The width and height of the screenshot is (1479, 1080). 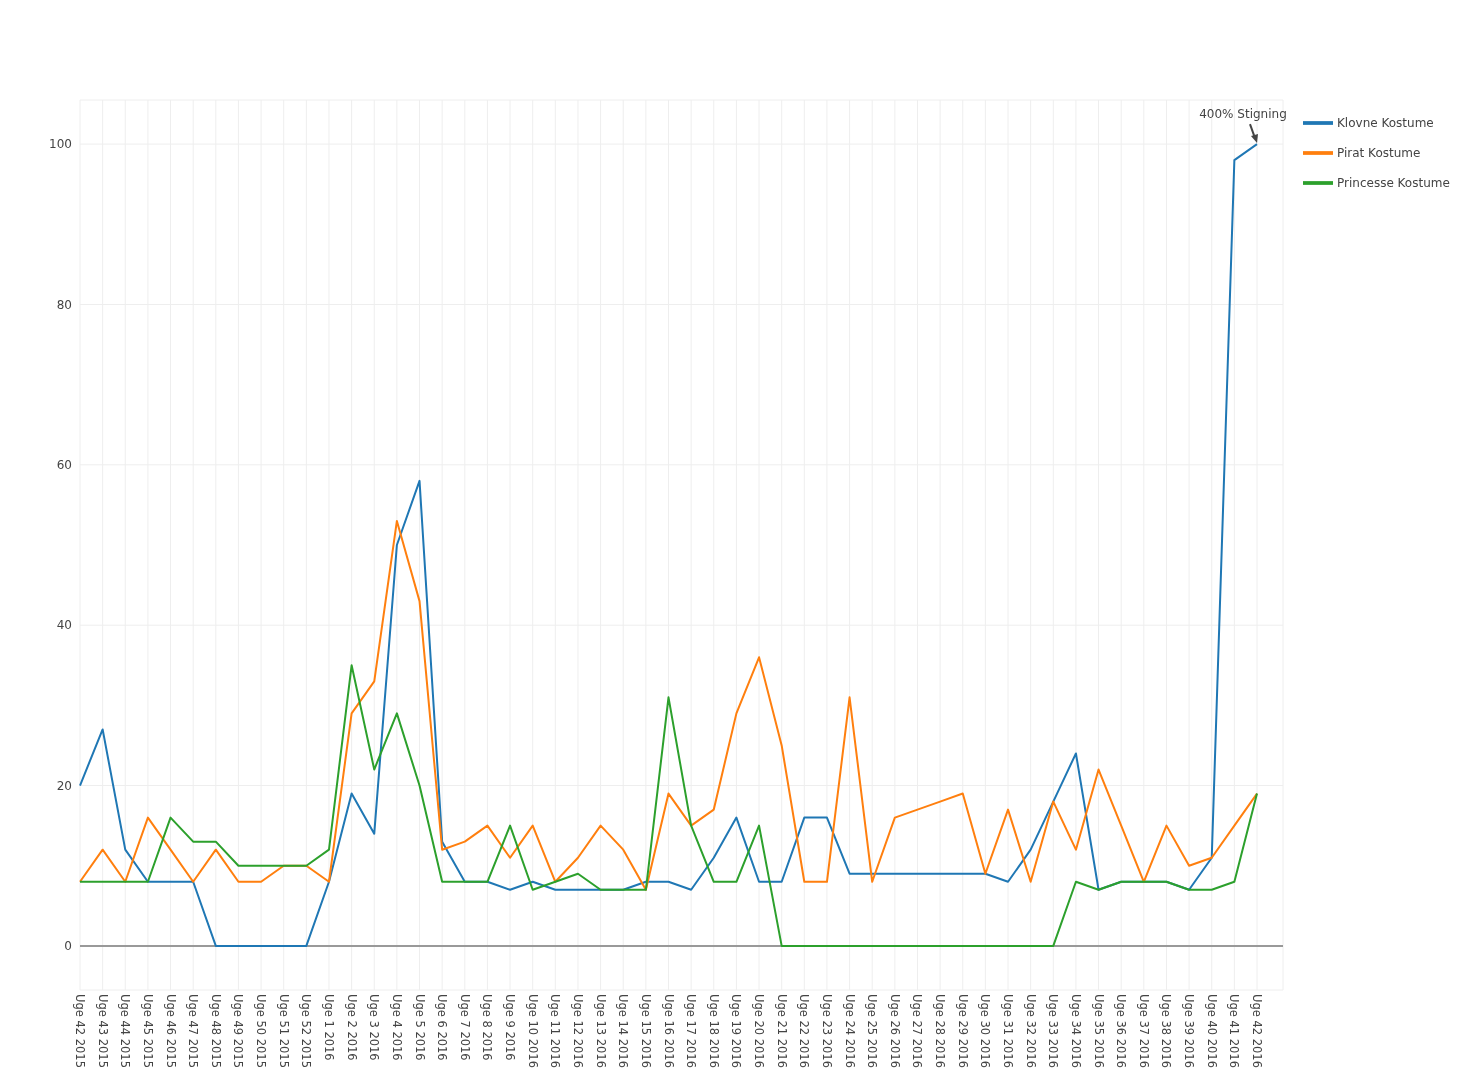 I want to click on x-tick-label: Uge 27 2016, so click(x=917, y=1031).